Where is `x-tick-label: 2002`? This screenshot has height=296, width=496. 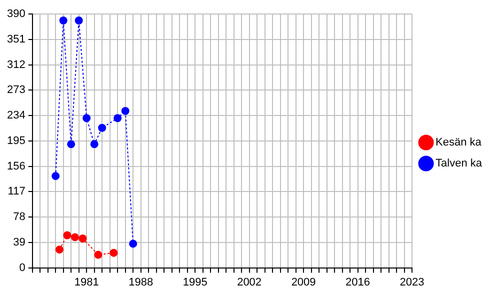
x-tick-label: 2002 is located at coordinates (249, 282).